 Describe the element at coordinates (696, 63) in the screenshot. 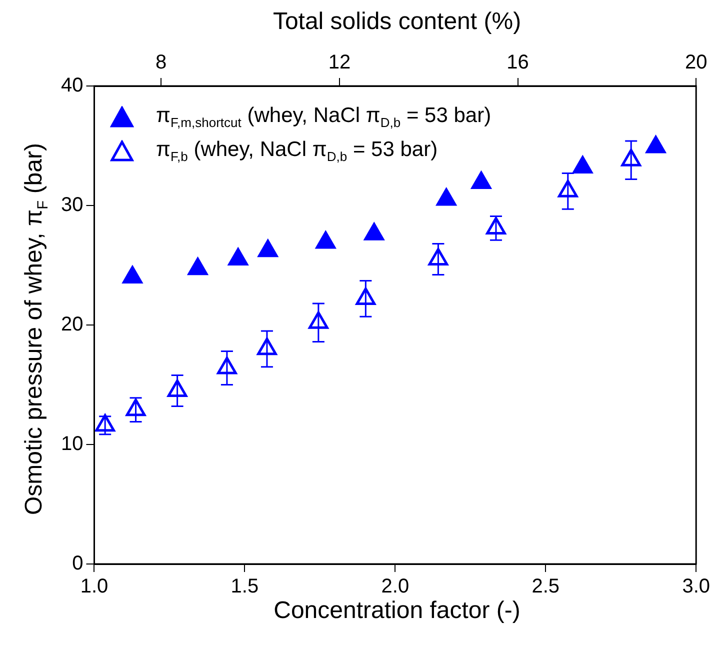

I see `x2-tick-label: 20` at that location.